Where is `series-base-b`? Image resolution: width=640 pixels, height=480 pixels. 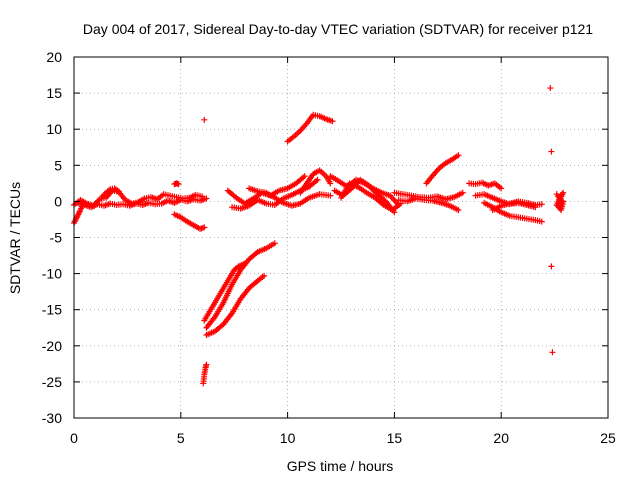 series-base-b is located at coordinates (142, 203).